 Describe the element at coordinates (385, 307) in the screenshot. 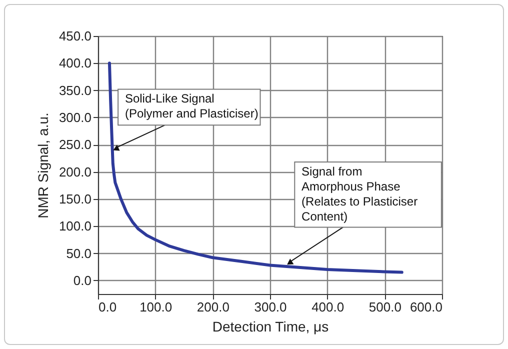

I see `x-tick-label: 500.0` at that location.